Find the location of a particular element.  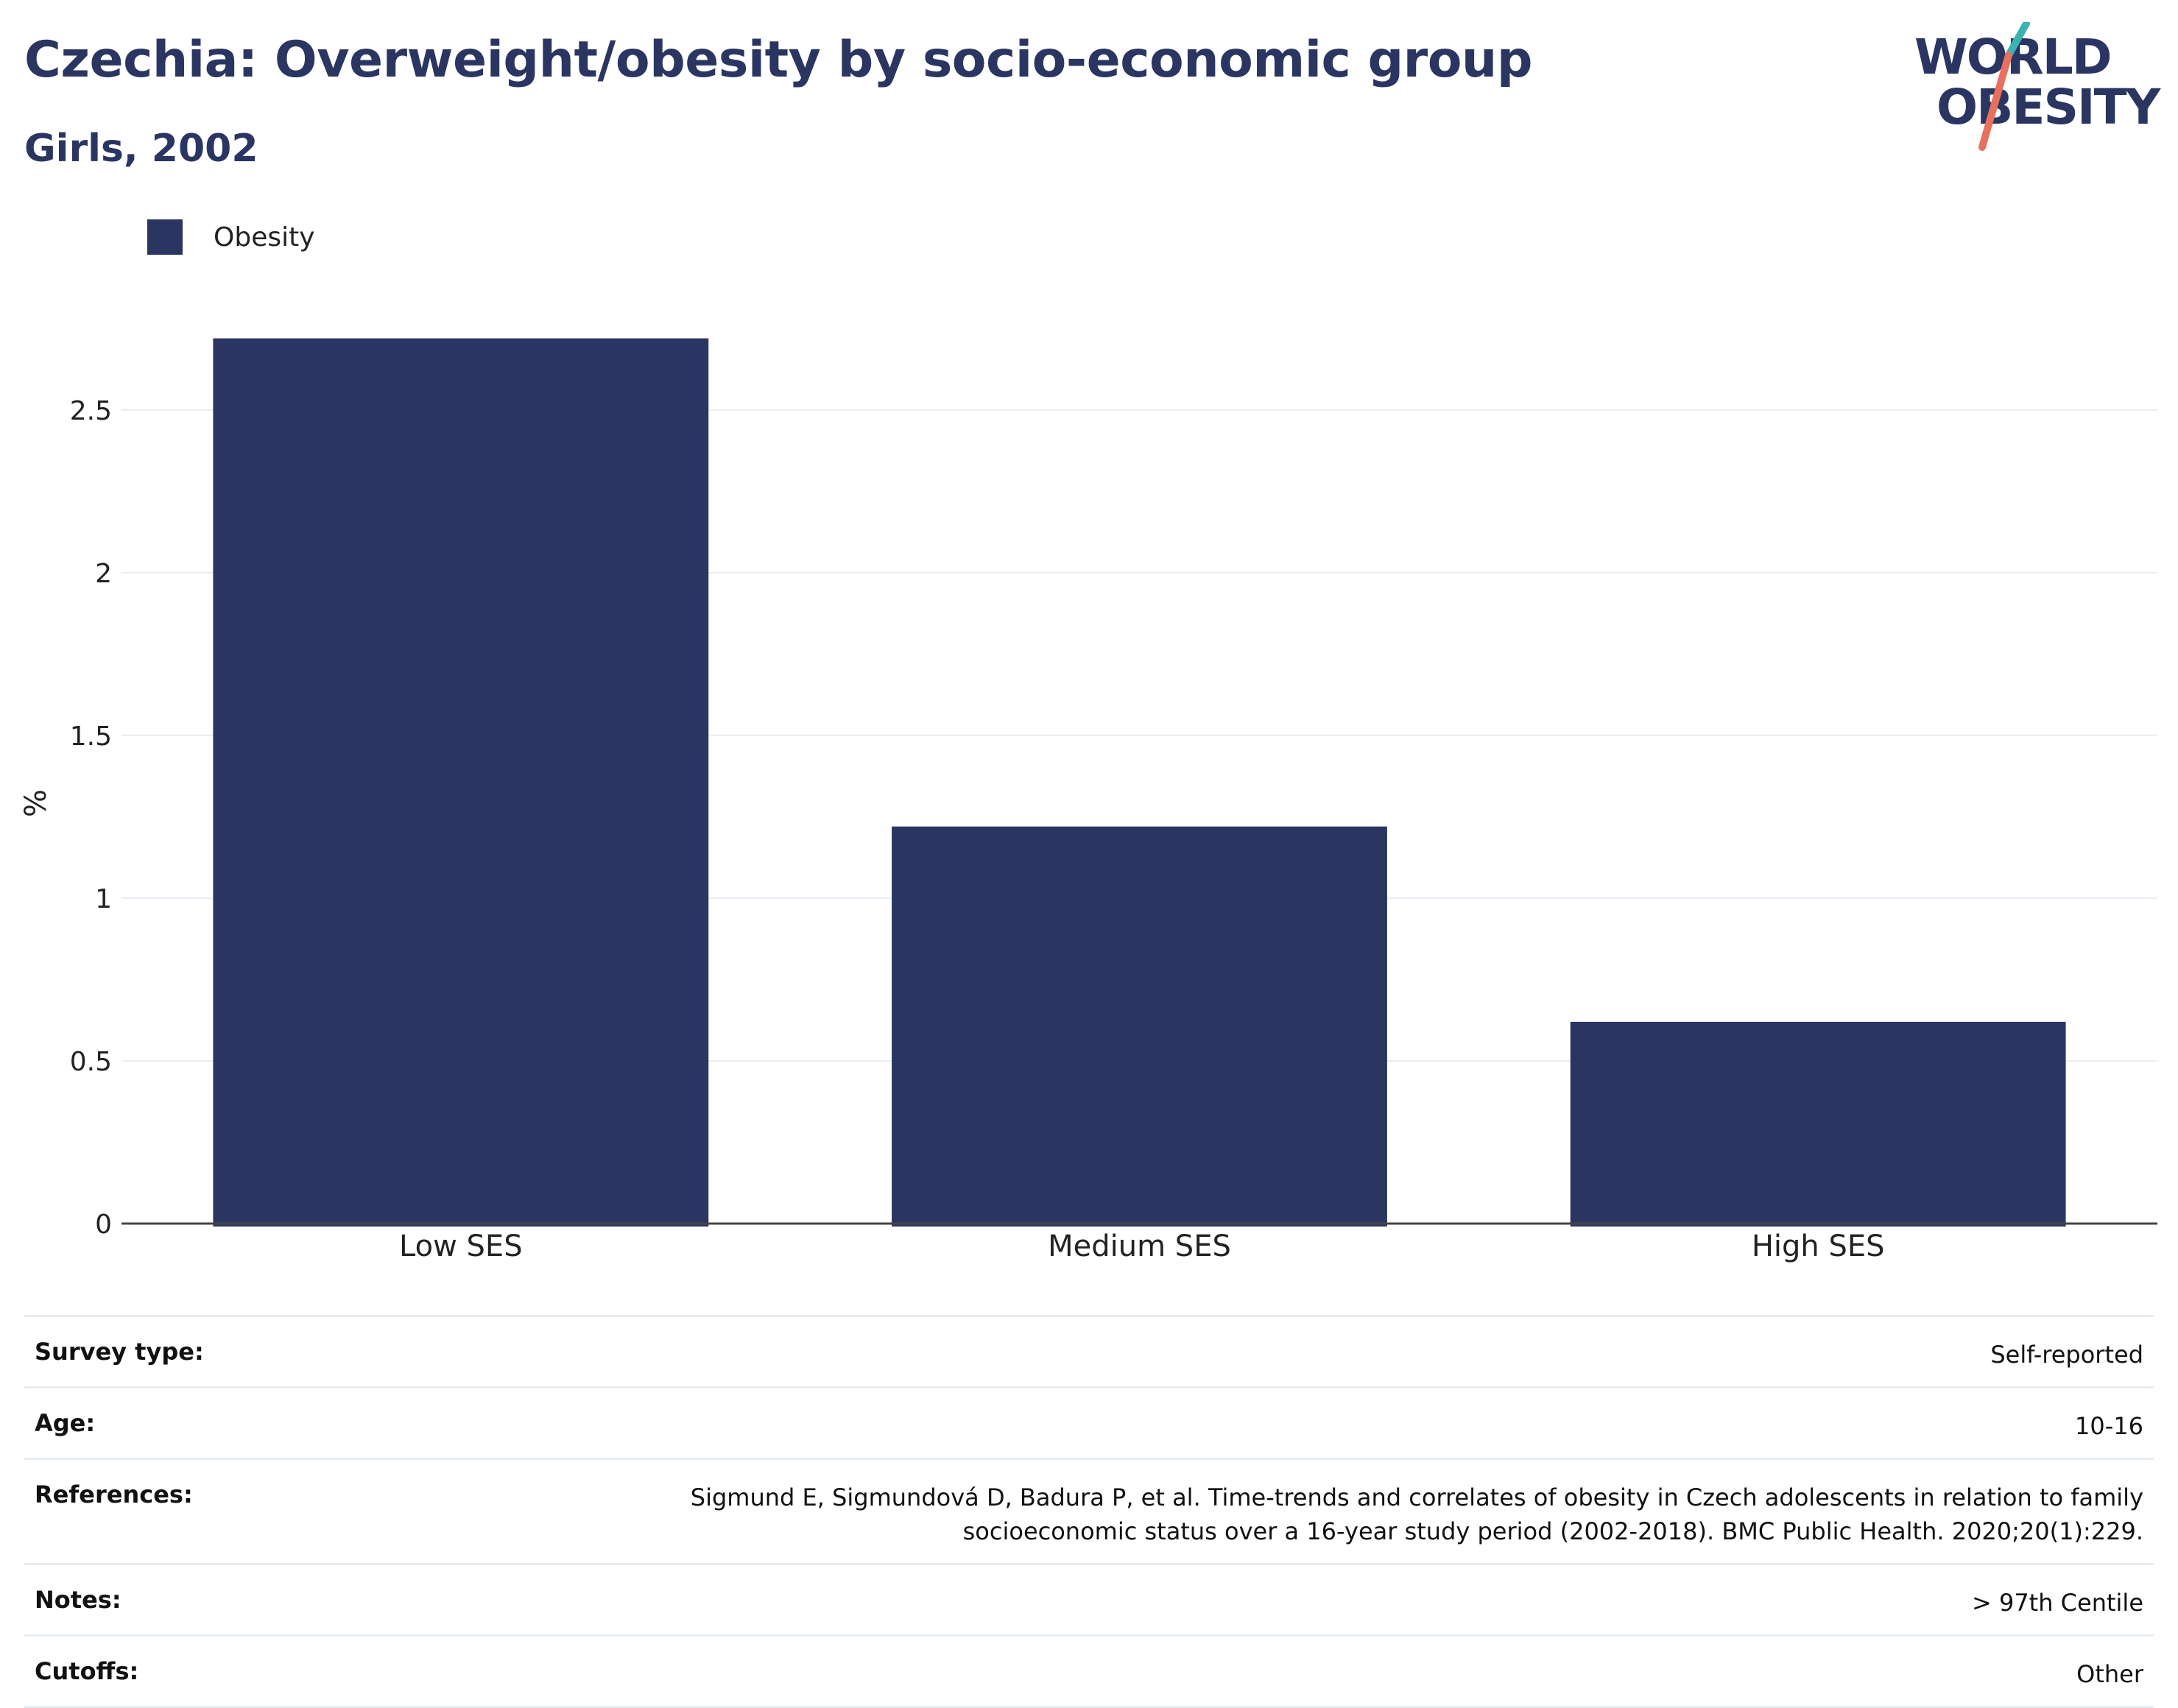

bar-medium-ses is located at coordinates (1139, 1026).